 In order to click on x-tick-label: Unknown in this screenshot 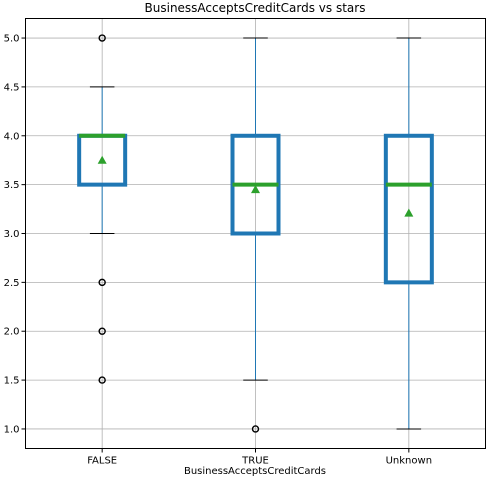, I will do `click(409, 461)`.